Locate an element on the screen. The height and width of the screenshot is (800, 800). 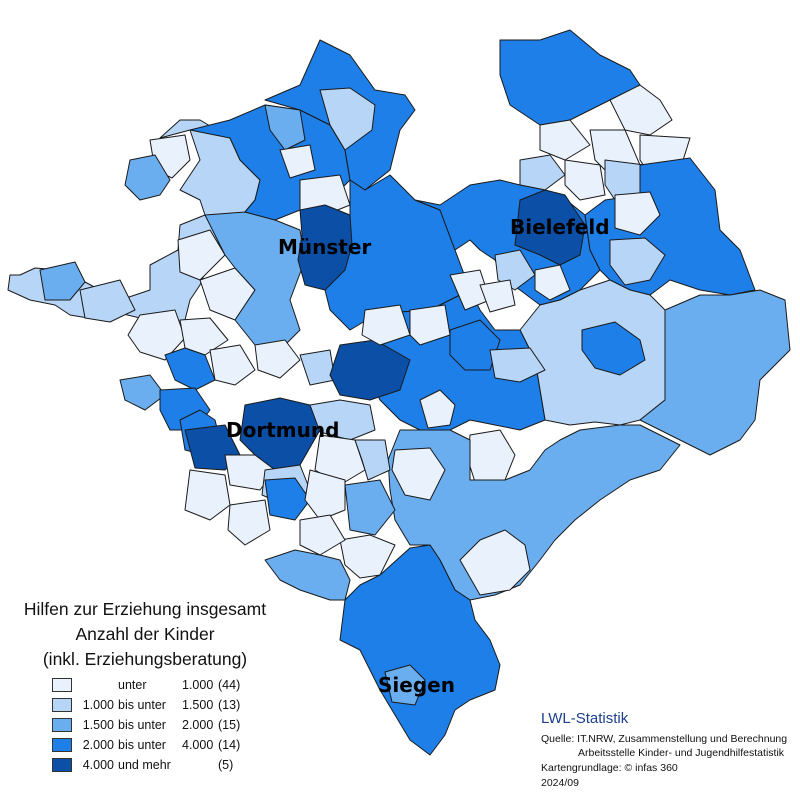
basemap-credit: Kartengrundlage: © infas 360 is located at coordinates (609, 768).